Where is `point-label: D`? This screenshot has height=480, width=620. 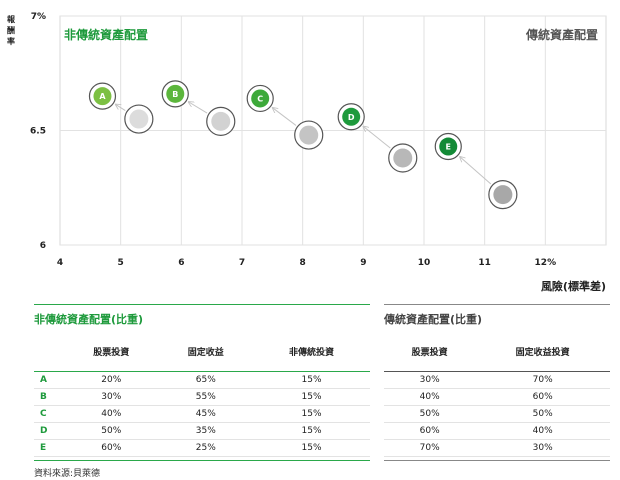 point-label: D is located at coordinates (351, 117).